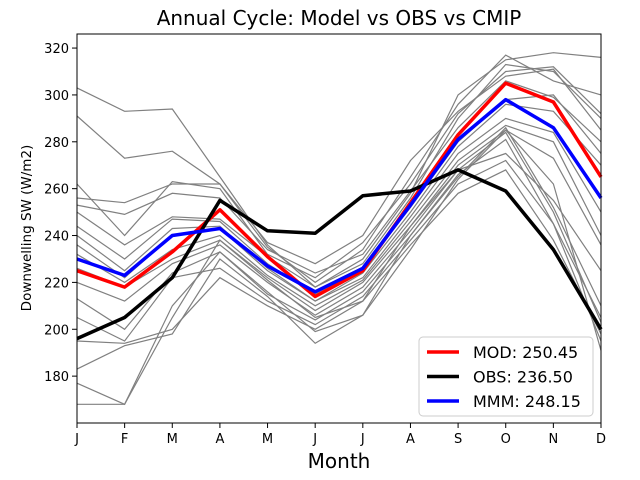  What do you see at coordinates (525, 352) in the screenshot?
I see `legend-label-mod: MOD: 250.45` at bounding box center [525, 352].